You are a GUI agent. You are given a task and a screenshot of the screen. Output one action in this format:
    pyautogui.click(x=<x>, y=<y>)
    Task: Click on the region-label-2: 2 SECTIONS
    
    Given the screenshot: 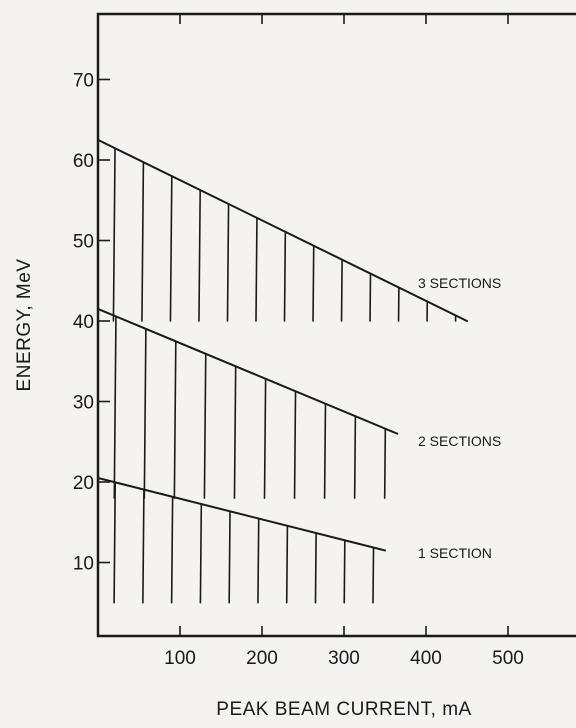 What is the action you would take?
    pyautogui.click(x=459, y=441)
    